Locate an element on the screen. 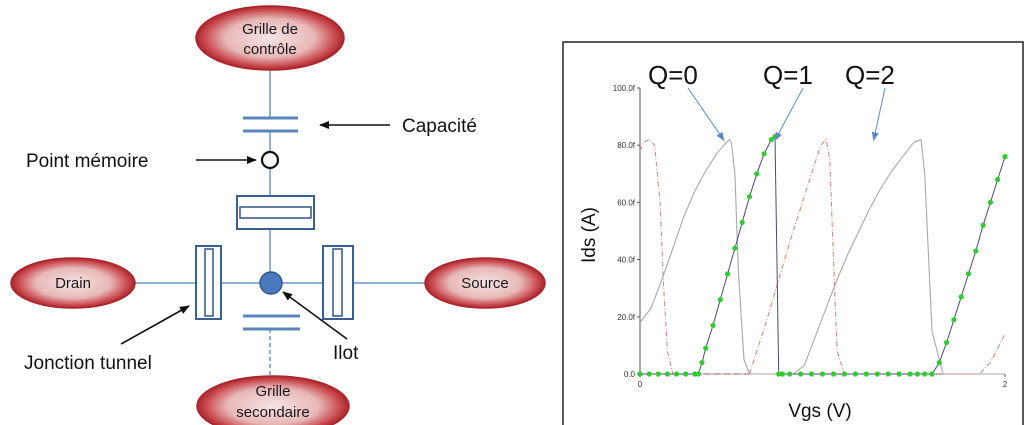 This screenshot has height=425, width=1032. island-label: Ilot is located at coordinates (346, 353).